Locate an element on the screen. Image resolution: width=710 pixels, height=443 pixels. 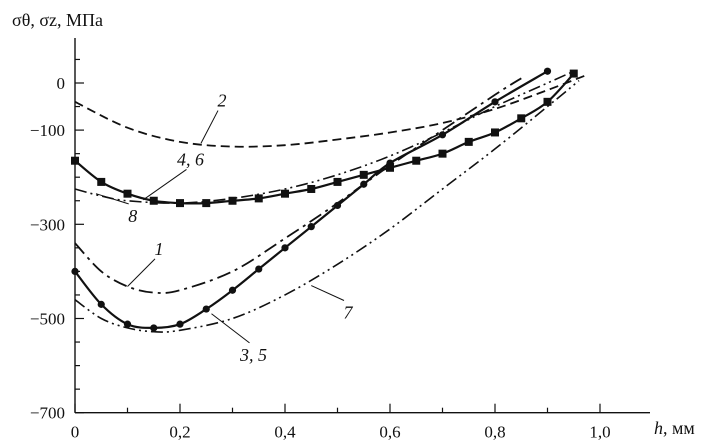
x-tick-label-2: 0,4 is located at coordinates (285, 432).